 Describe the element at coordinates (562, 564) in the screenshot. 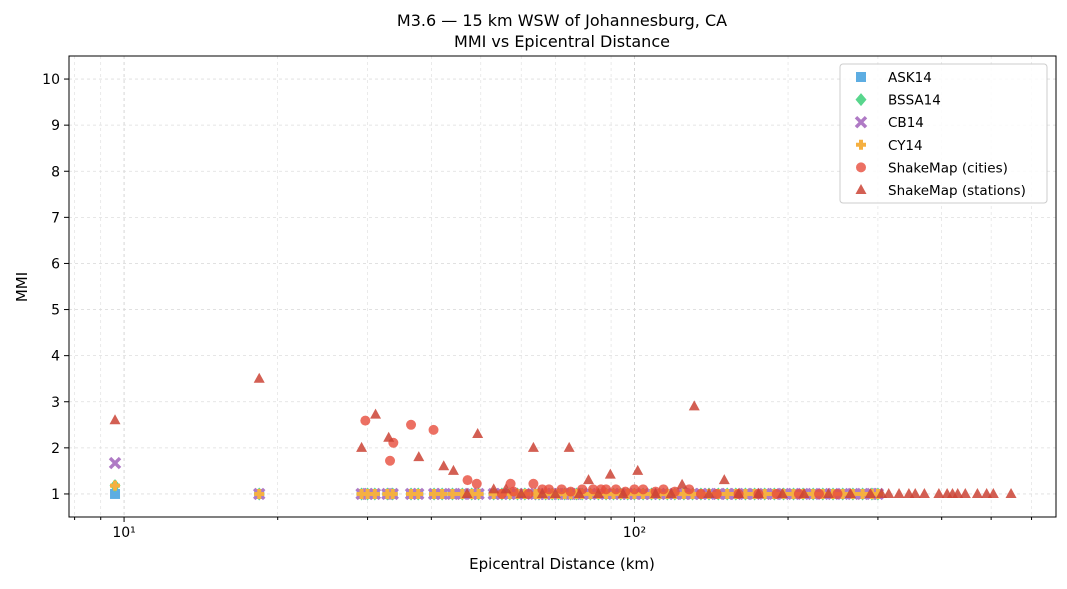

I see `x-axis-label: Epicentral Distance (km)` at that location.